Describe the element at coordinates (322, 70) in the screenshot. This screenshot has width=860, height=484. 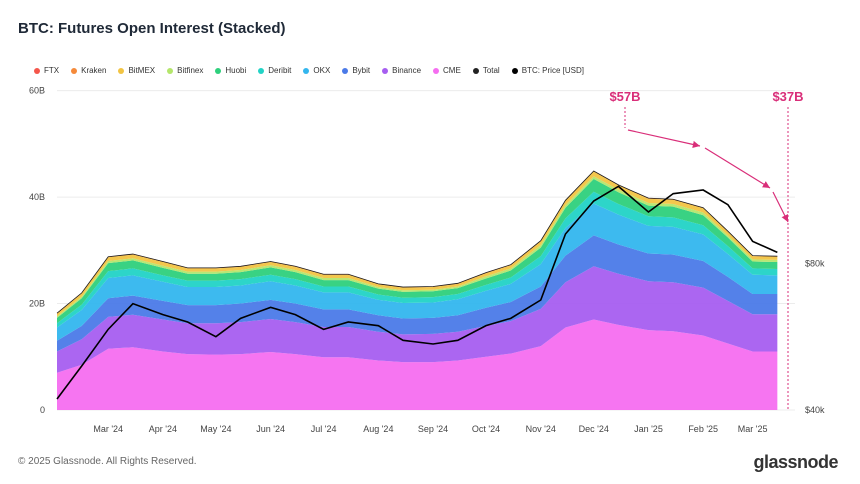
I see `legend-label: OKX` at that location.